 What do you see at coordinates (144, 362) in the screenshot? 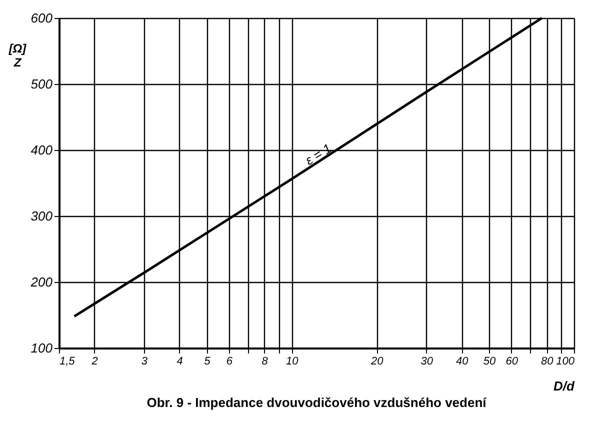
I see `x-tick-label: 3` at bounding box center [144, 362].